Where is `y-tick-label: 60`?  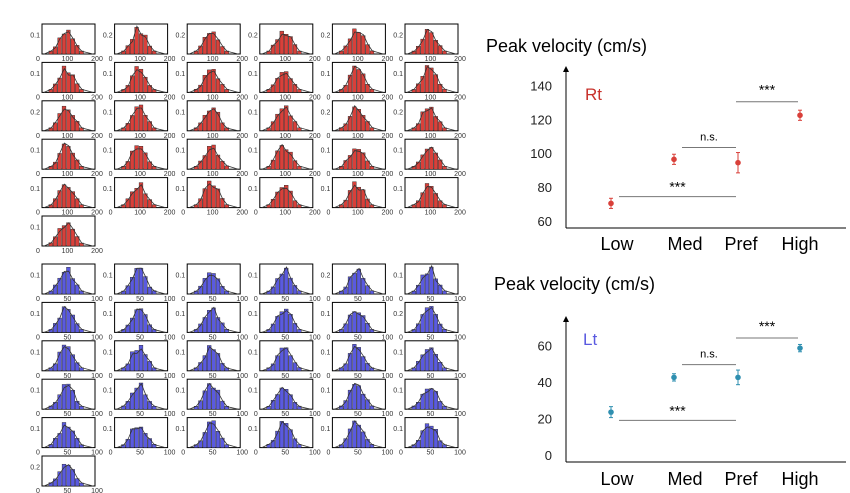
y-tick-label: 60 is located at coordinates (545, 345).